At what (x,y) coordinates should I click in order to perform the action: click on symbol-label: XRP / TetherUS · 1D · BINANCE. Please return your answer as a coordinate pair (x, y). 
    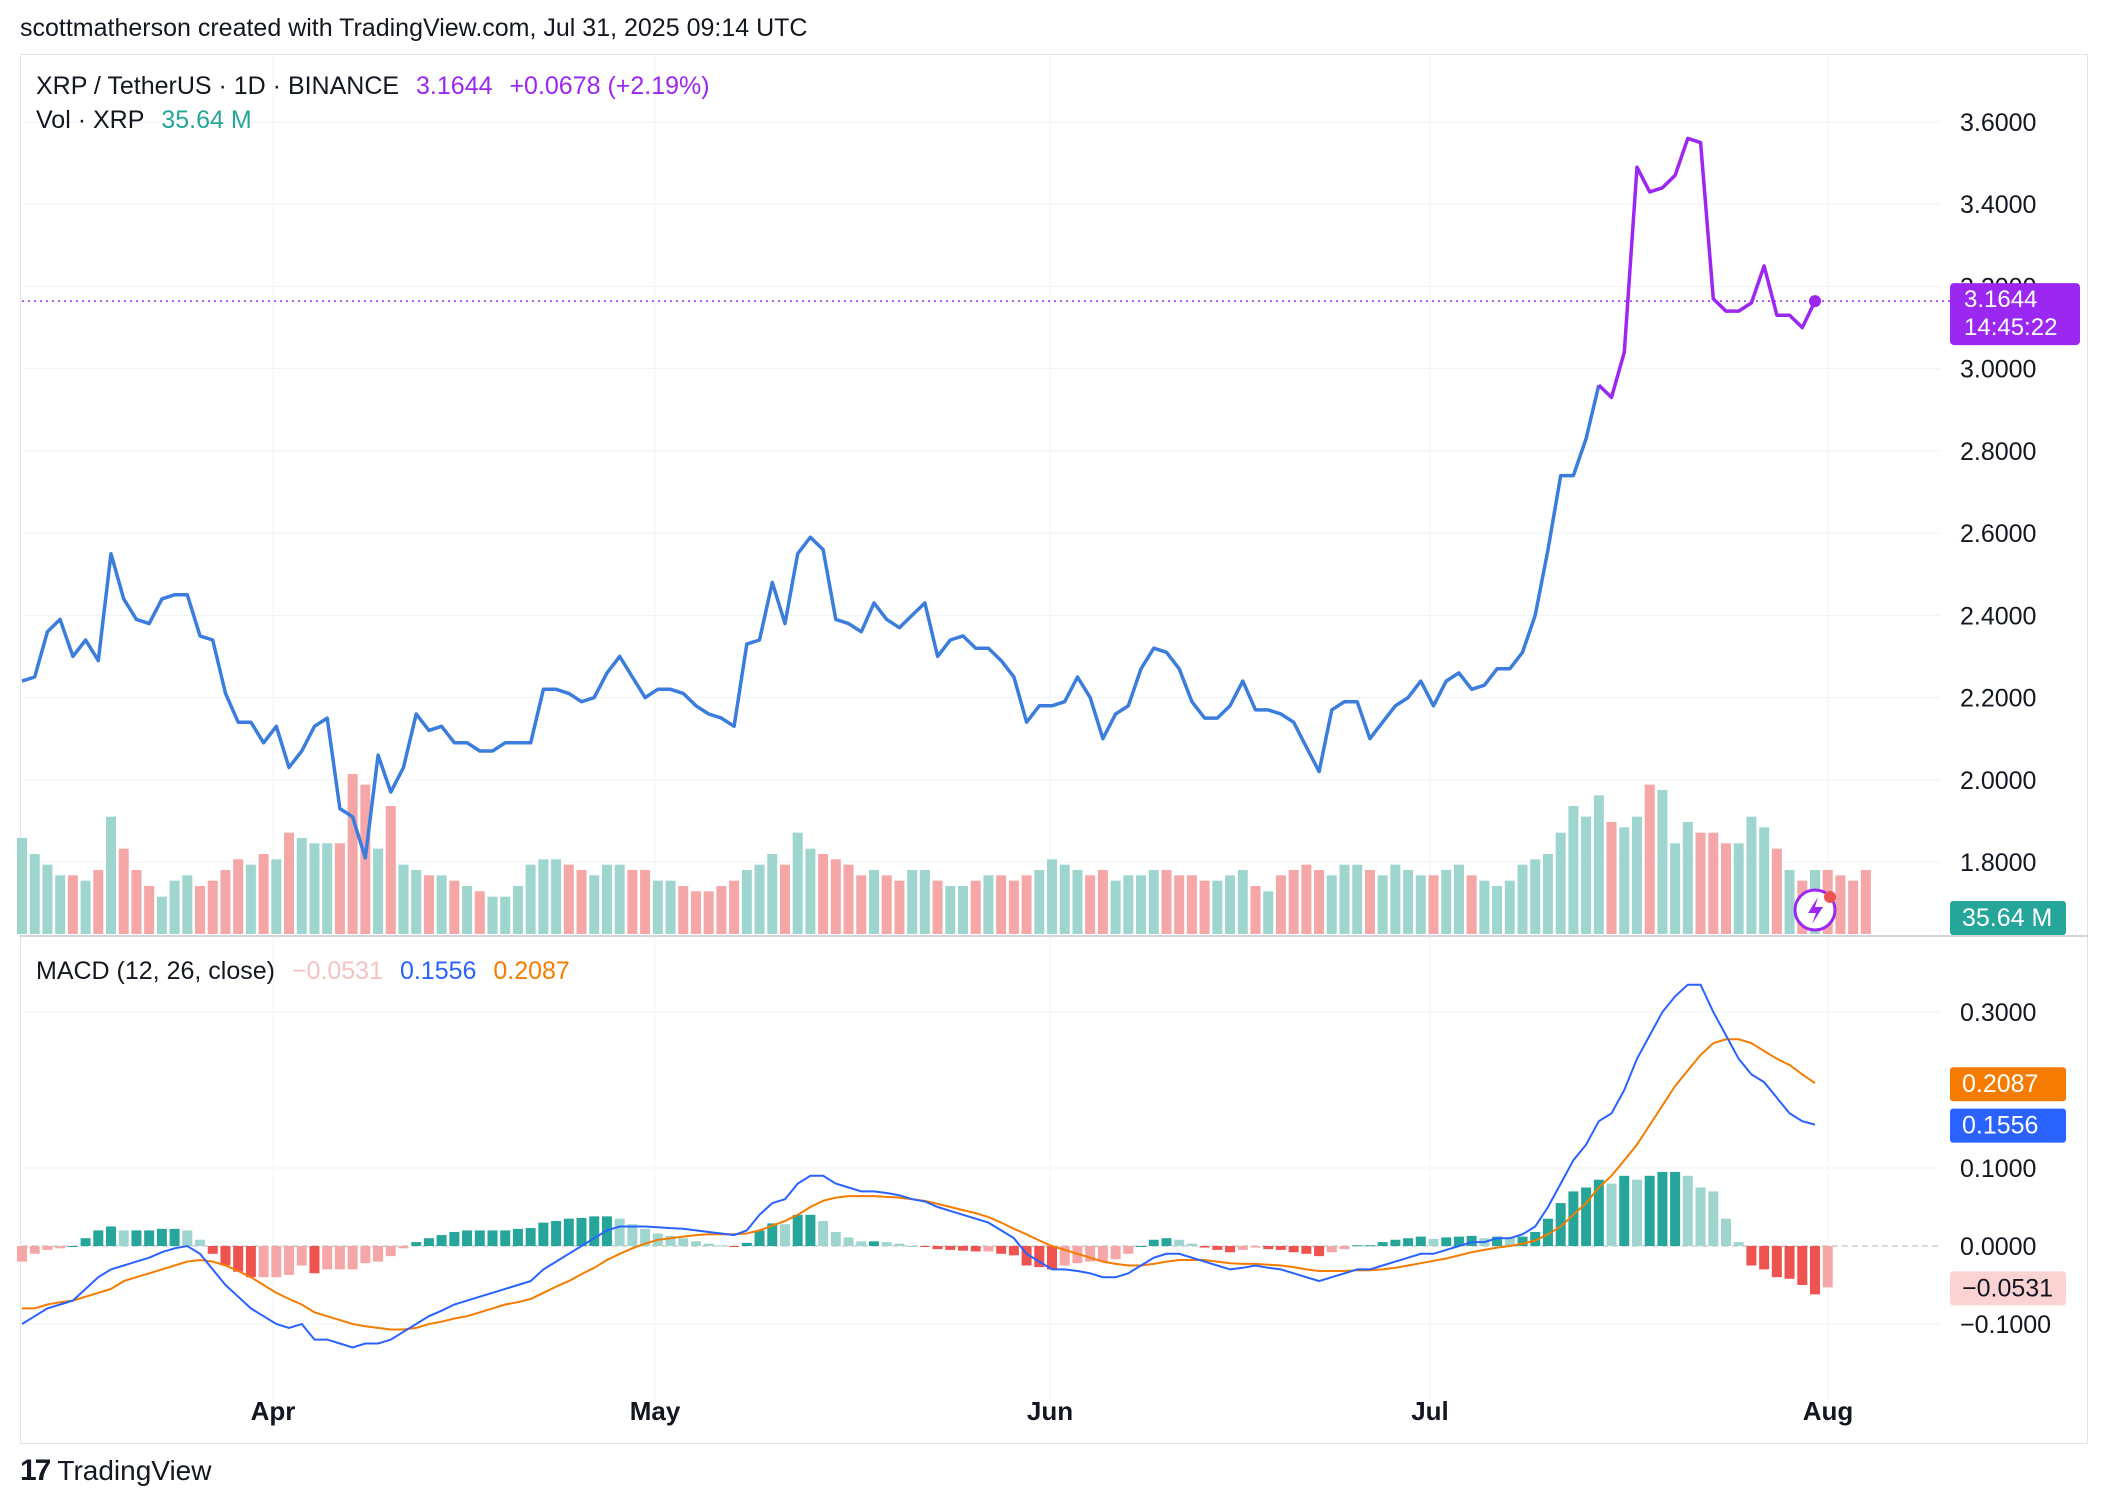
    Looking at the image, I should click on (218, 86).